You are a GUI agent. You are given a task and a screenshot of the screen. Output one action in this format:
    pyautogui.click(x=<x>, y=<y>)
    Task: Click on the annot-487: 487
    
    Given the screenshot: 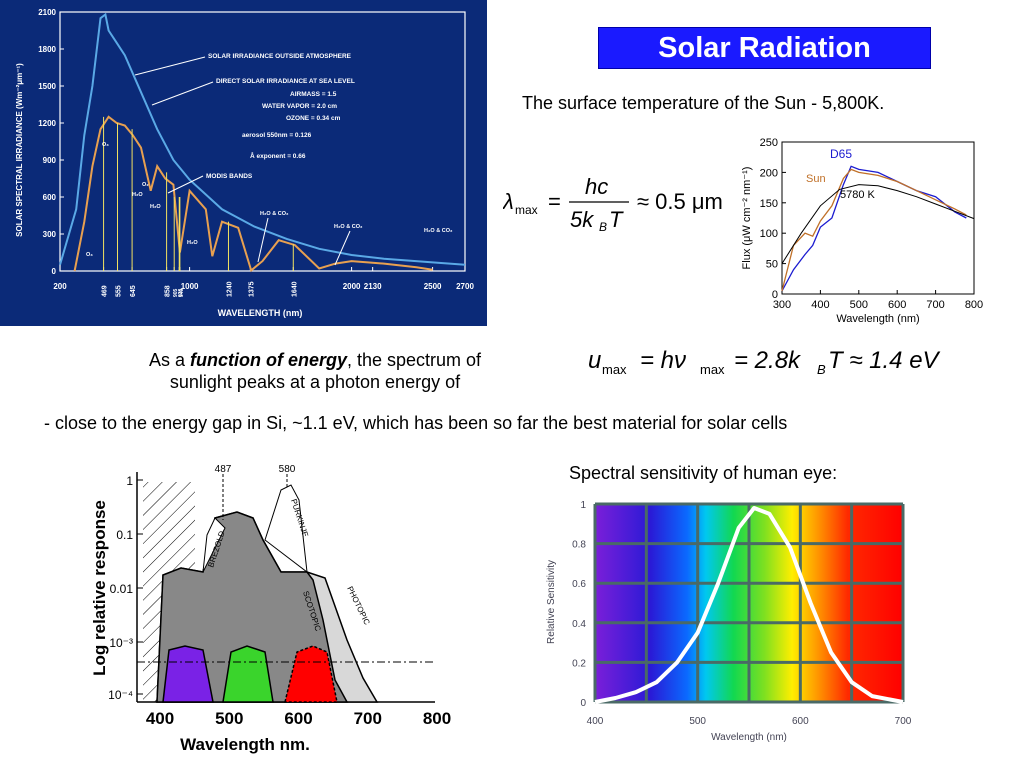 What is the action you would take?
    pyautogui.click(x=223, y=469)
    